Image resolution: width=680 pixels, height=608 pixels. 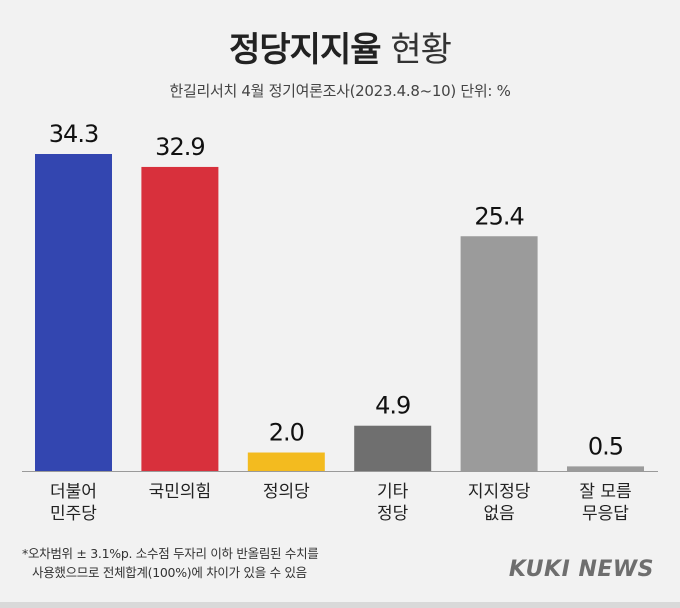 I want to click on chart-subtitle: 한길리서치 4월 정기여론조사(2023.4.8~10) 단위: %, so click(x=340, y=91).